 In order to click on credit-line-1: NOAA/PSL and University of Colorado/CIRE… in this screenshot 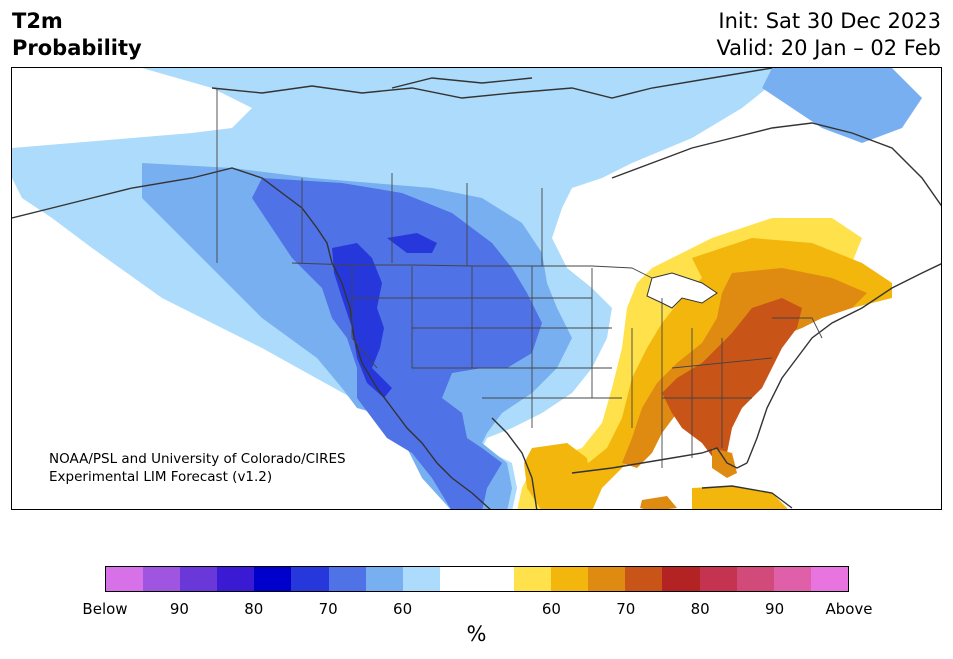, I will do `click(197, 459)`.